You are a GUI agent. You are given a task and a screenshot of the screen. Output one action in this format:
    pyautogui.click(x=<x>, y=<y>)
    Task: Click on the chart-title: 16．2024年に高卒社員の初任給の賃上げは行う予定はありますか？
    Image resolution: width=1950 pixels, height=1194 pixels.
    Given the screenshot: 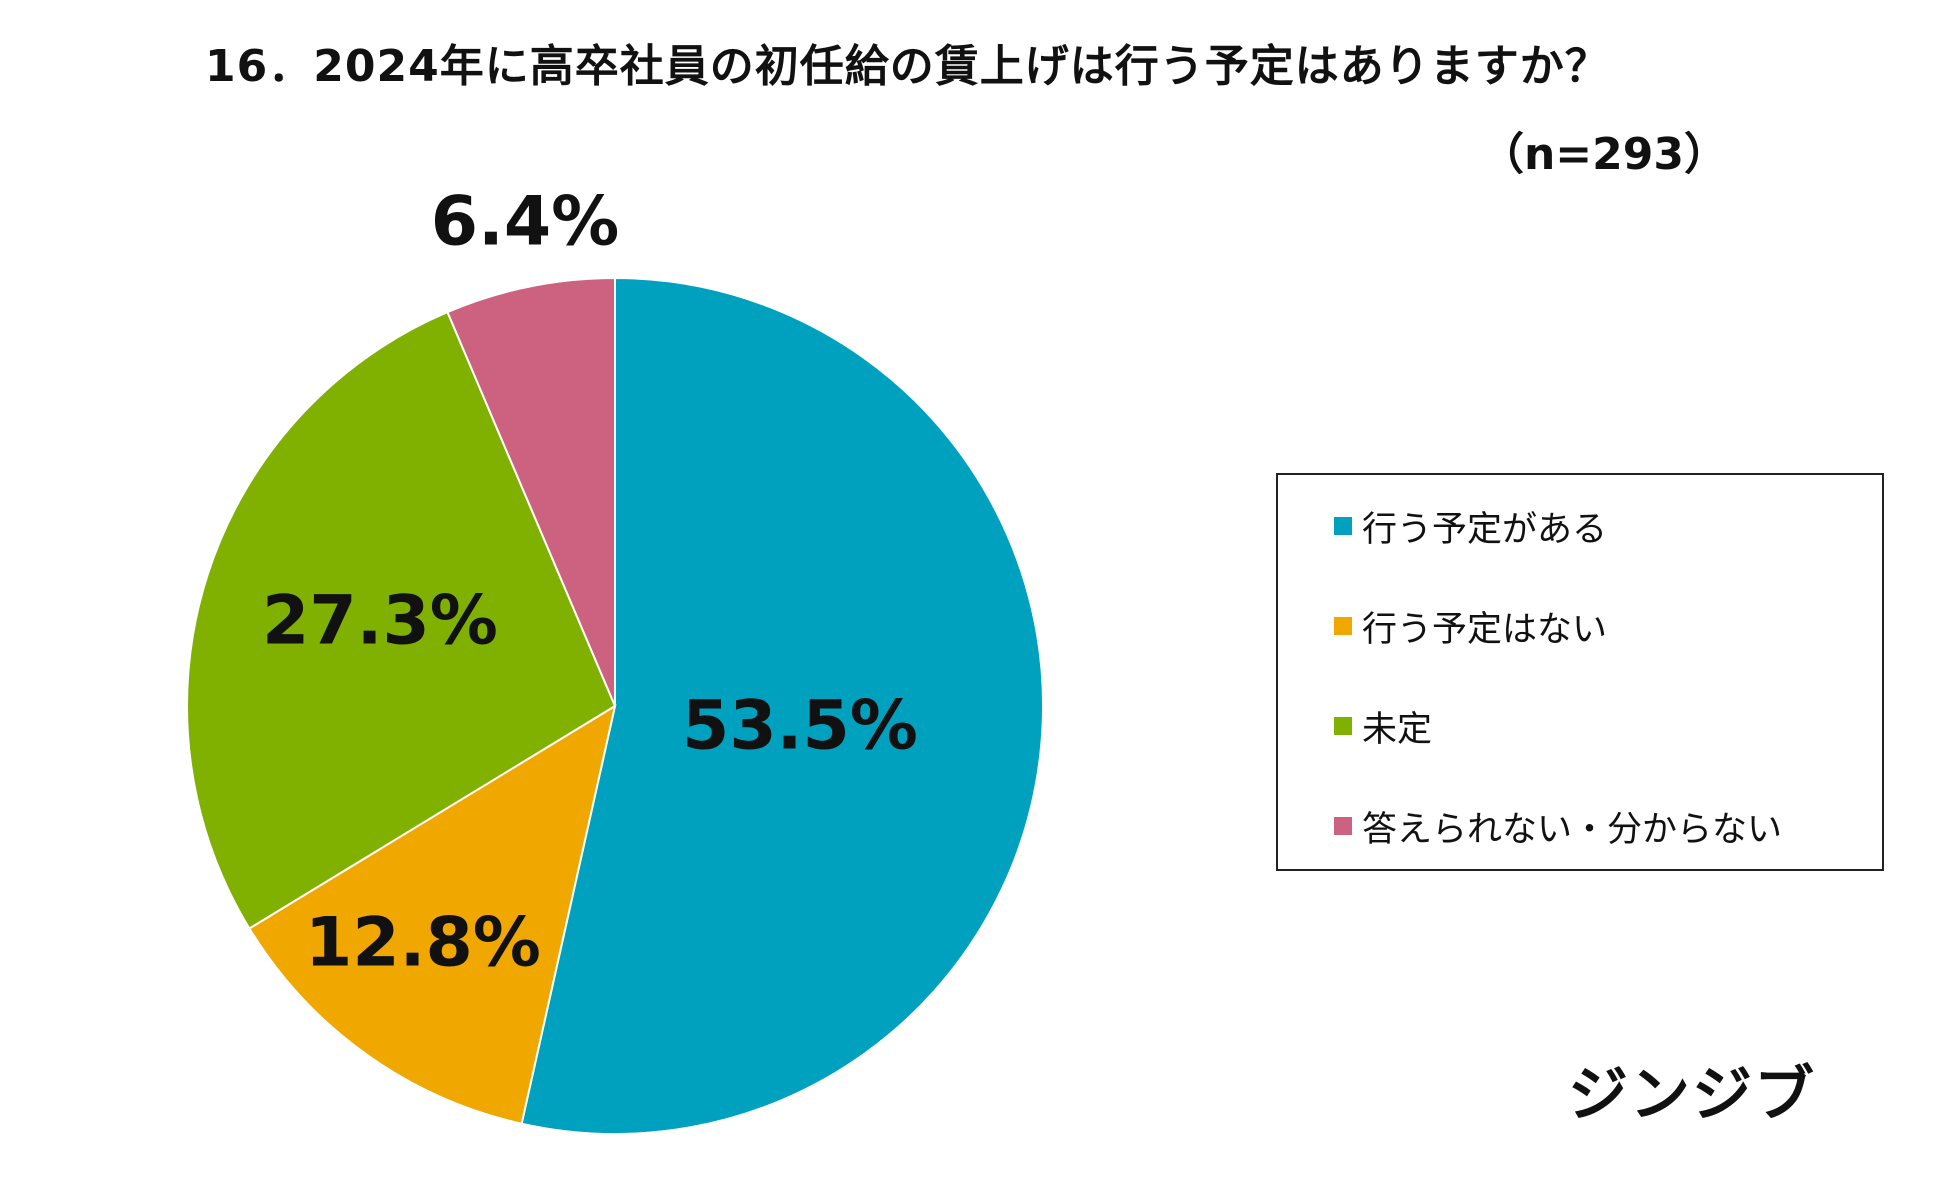 What is the action you would take?
    pyautogui.click(x=907, y=66)
    